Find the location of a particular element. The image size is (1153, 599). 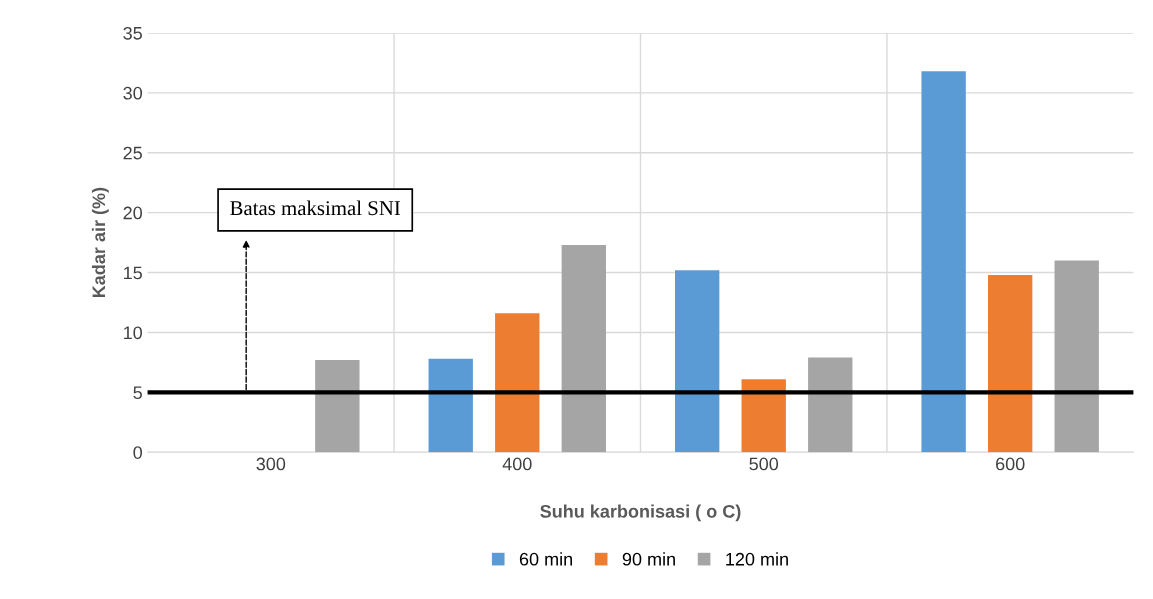

y-tick-label: 30 is located at coordinates (133, 93).